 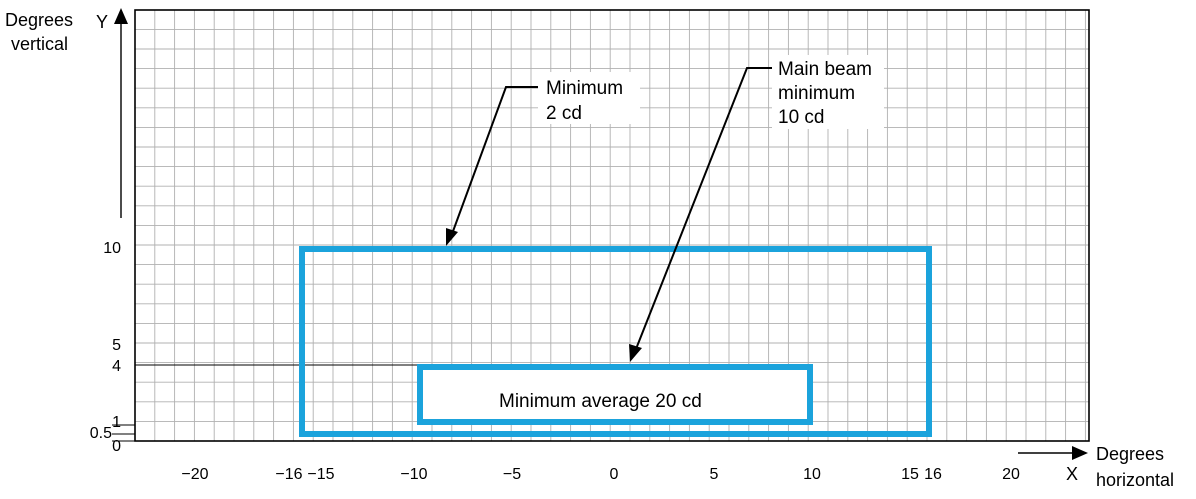 I want to click on y-axis-letter: Y, so click(x=102, y=22).